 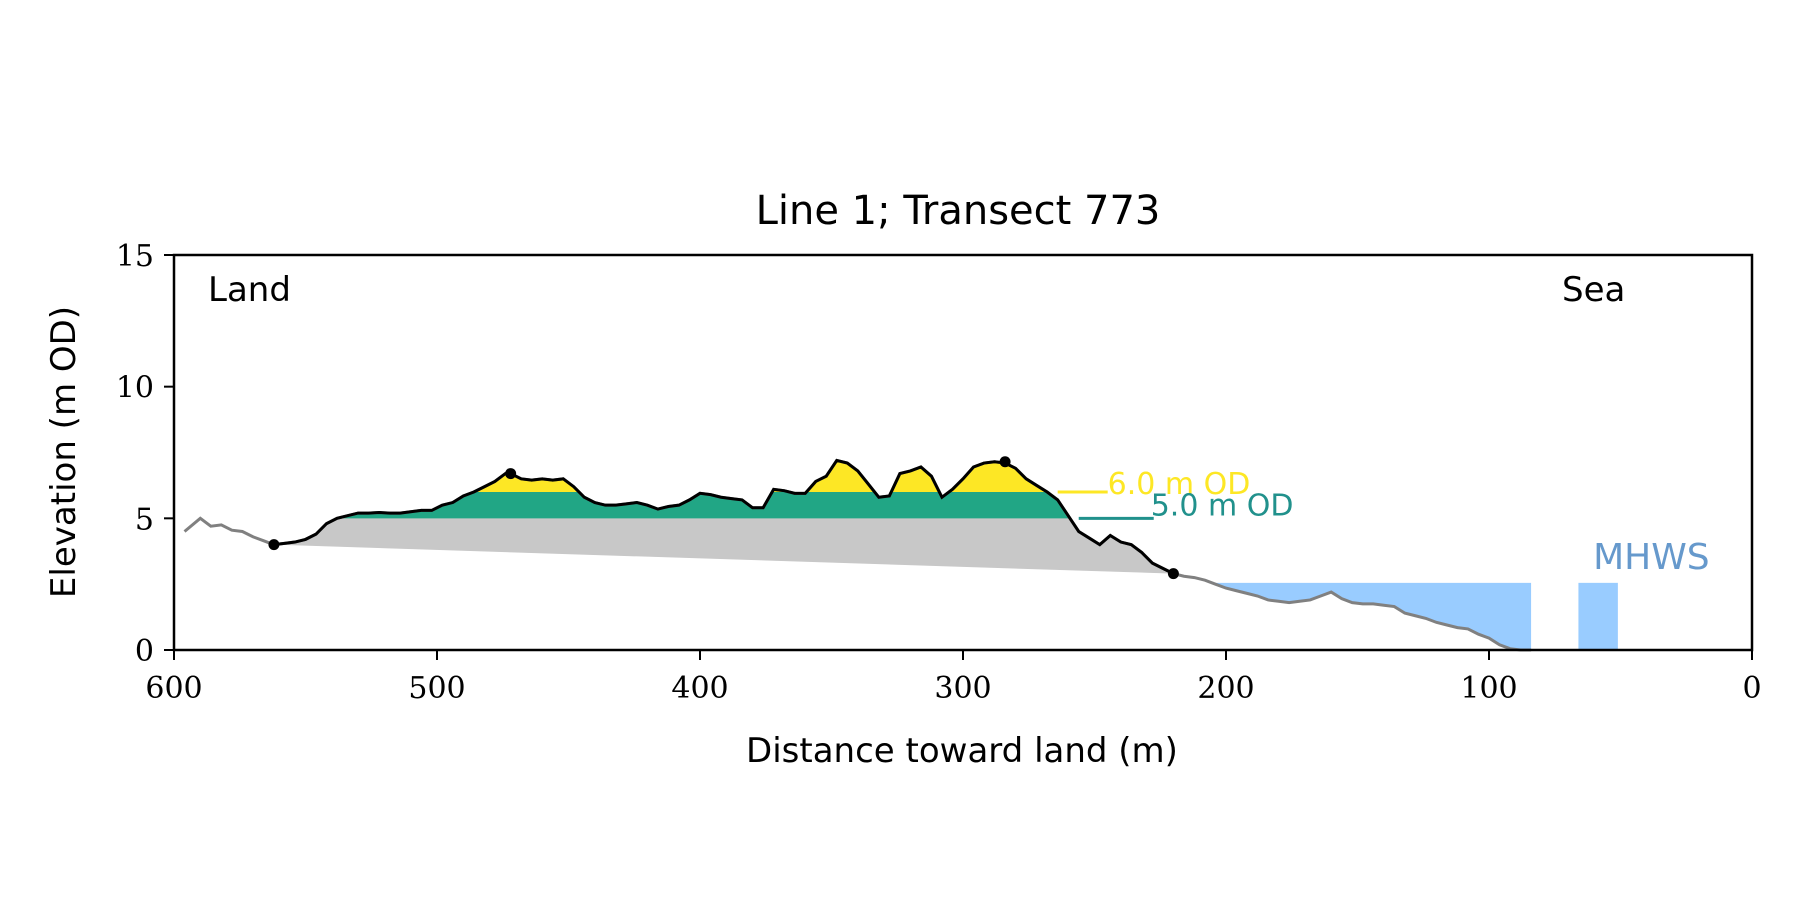 I want to click on x-tick-label: 200, so click(x=1225, y=688).